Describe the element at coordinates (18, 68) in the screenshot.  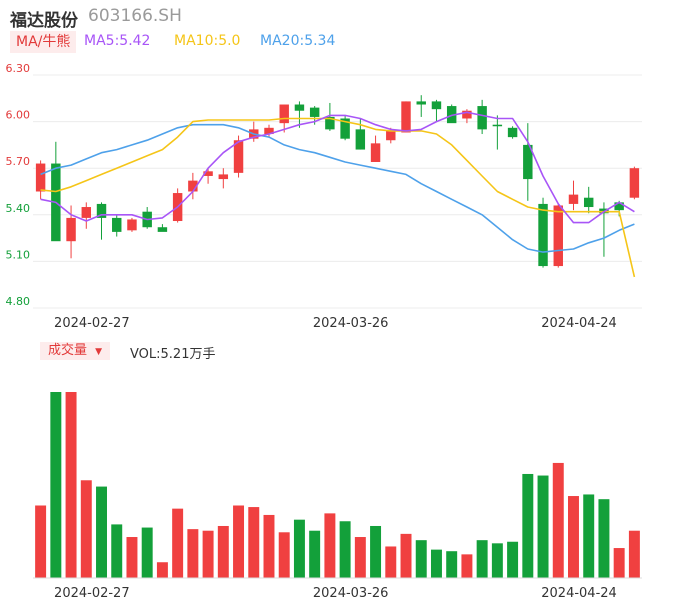
I see `y-tick-label: 6.30` at that location.